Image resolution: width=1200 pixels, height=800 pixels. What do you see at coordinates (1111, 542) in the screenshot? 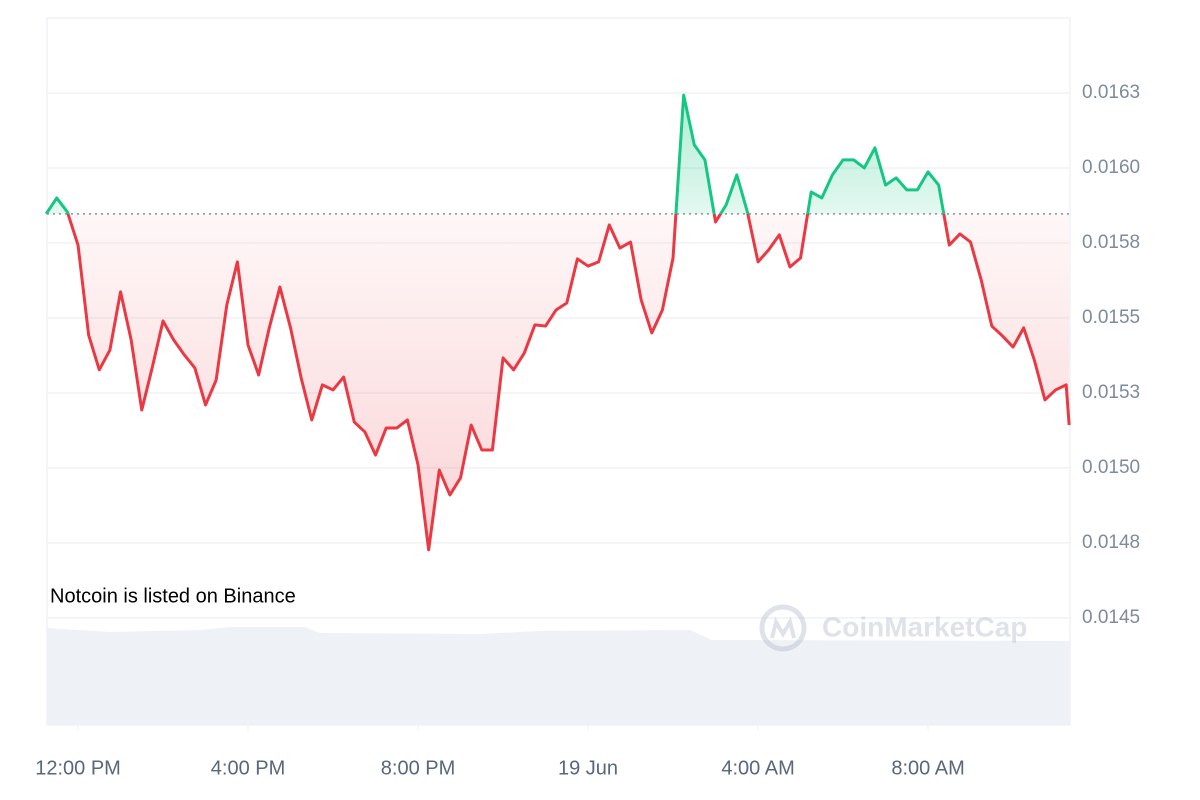
I see `y-tick-label: 0.0148` at bounding box center [1111, 542].